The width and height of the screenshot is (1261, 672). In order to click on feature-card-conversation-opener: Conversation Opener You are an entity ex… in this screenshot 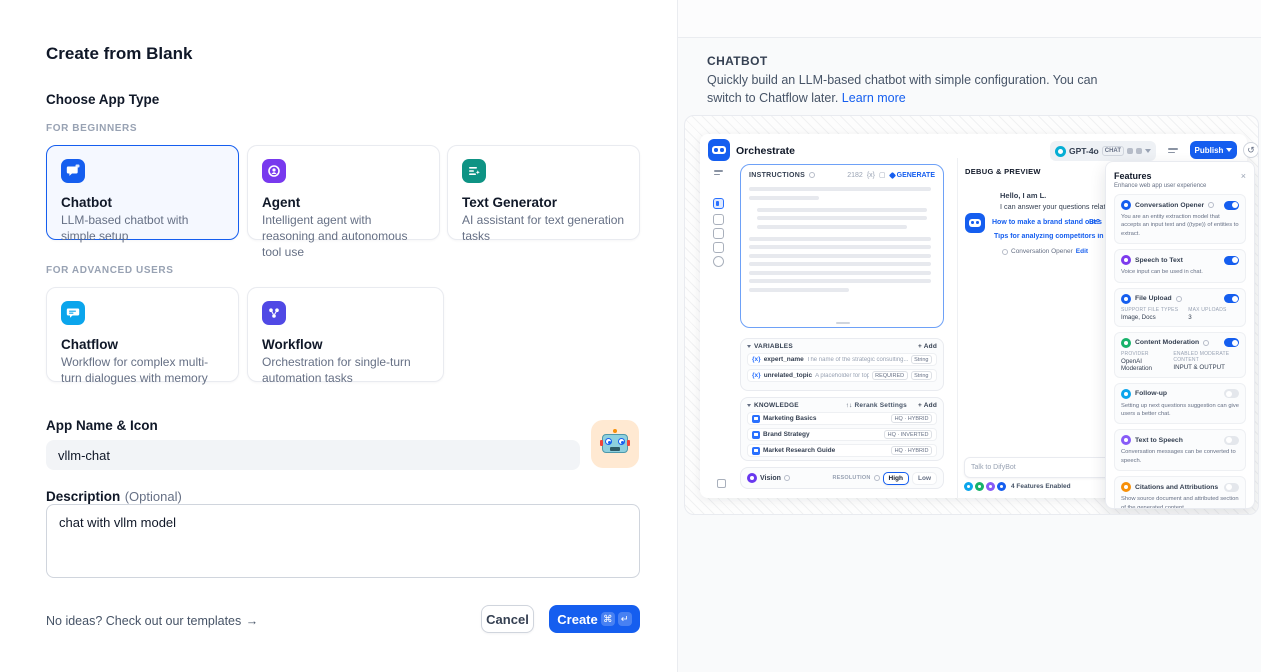, I will do `click(1180, 219)`.